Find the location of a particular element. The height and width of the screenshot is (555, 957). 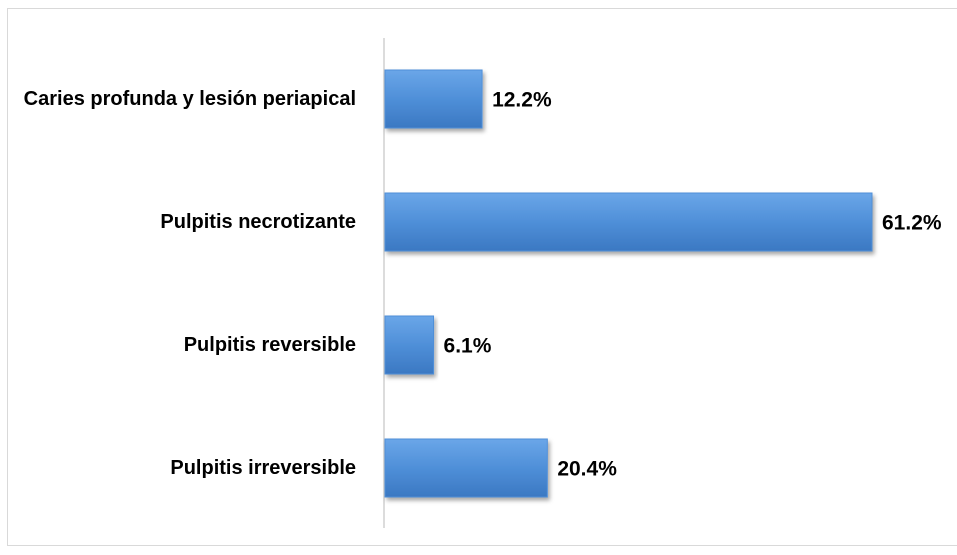

category-label-box: Pulpitis reversible is located at coordinates (186, 345).